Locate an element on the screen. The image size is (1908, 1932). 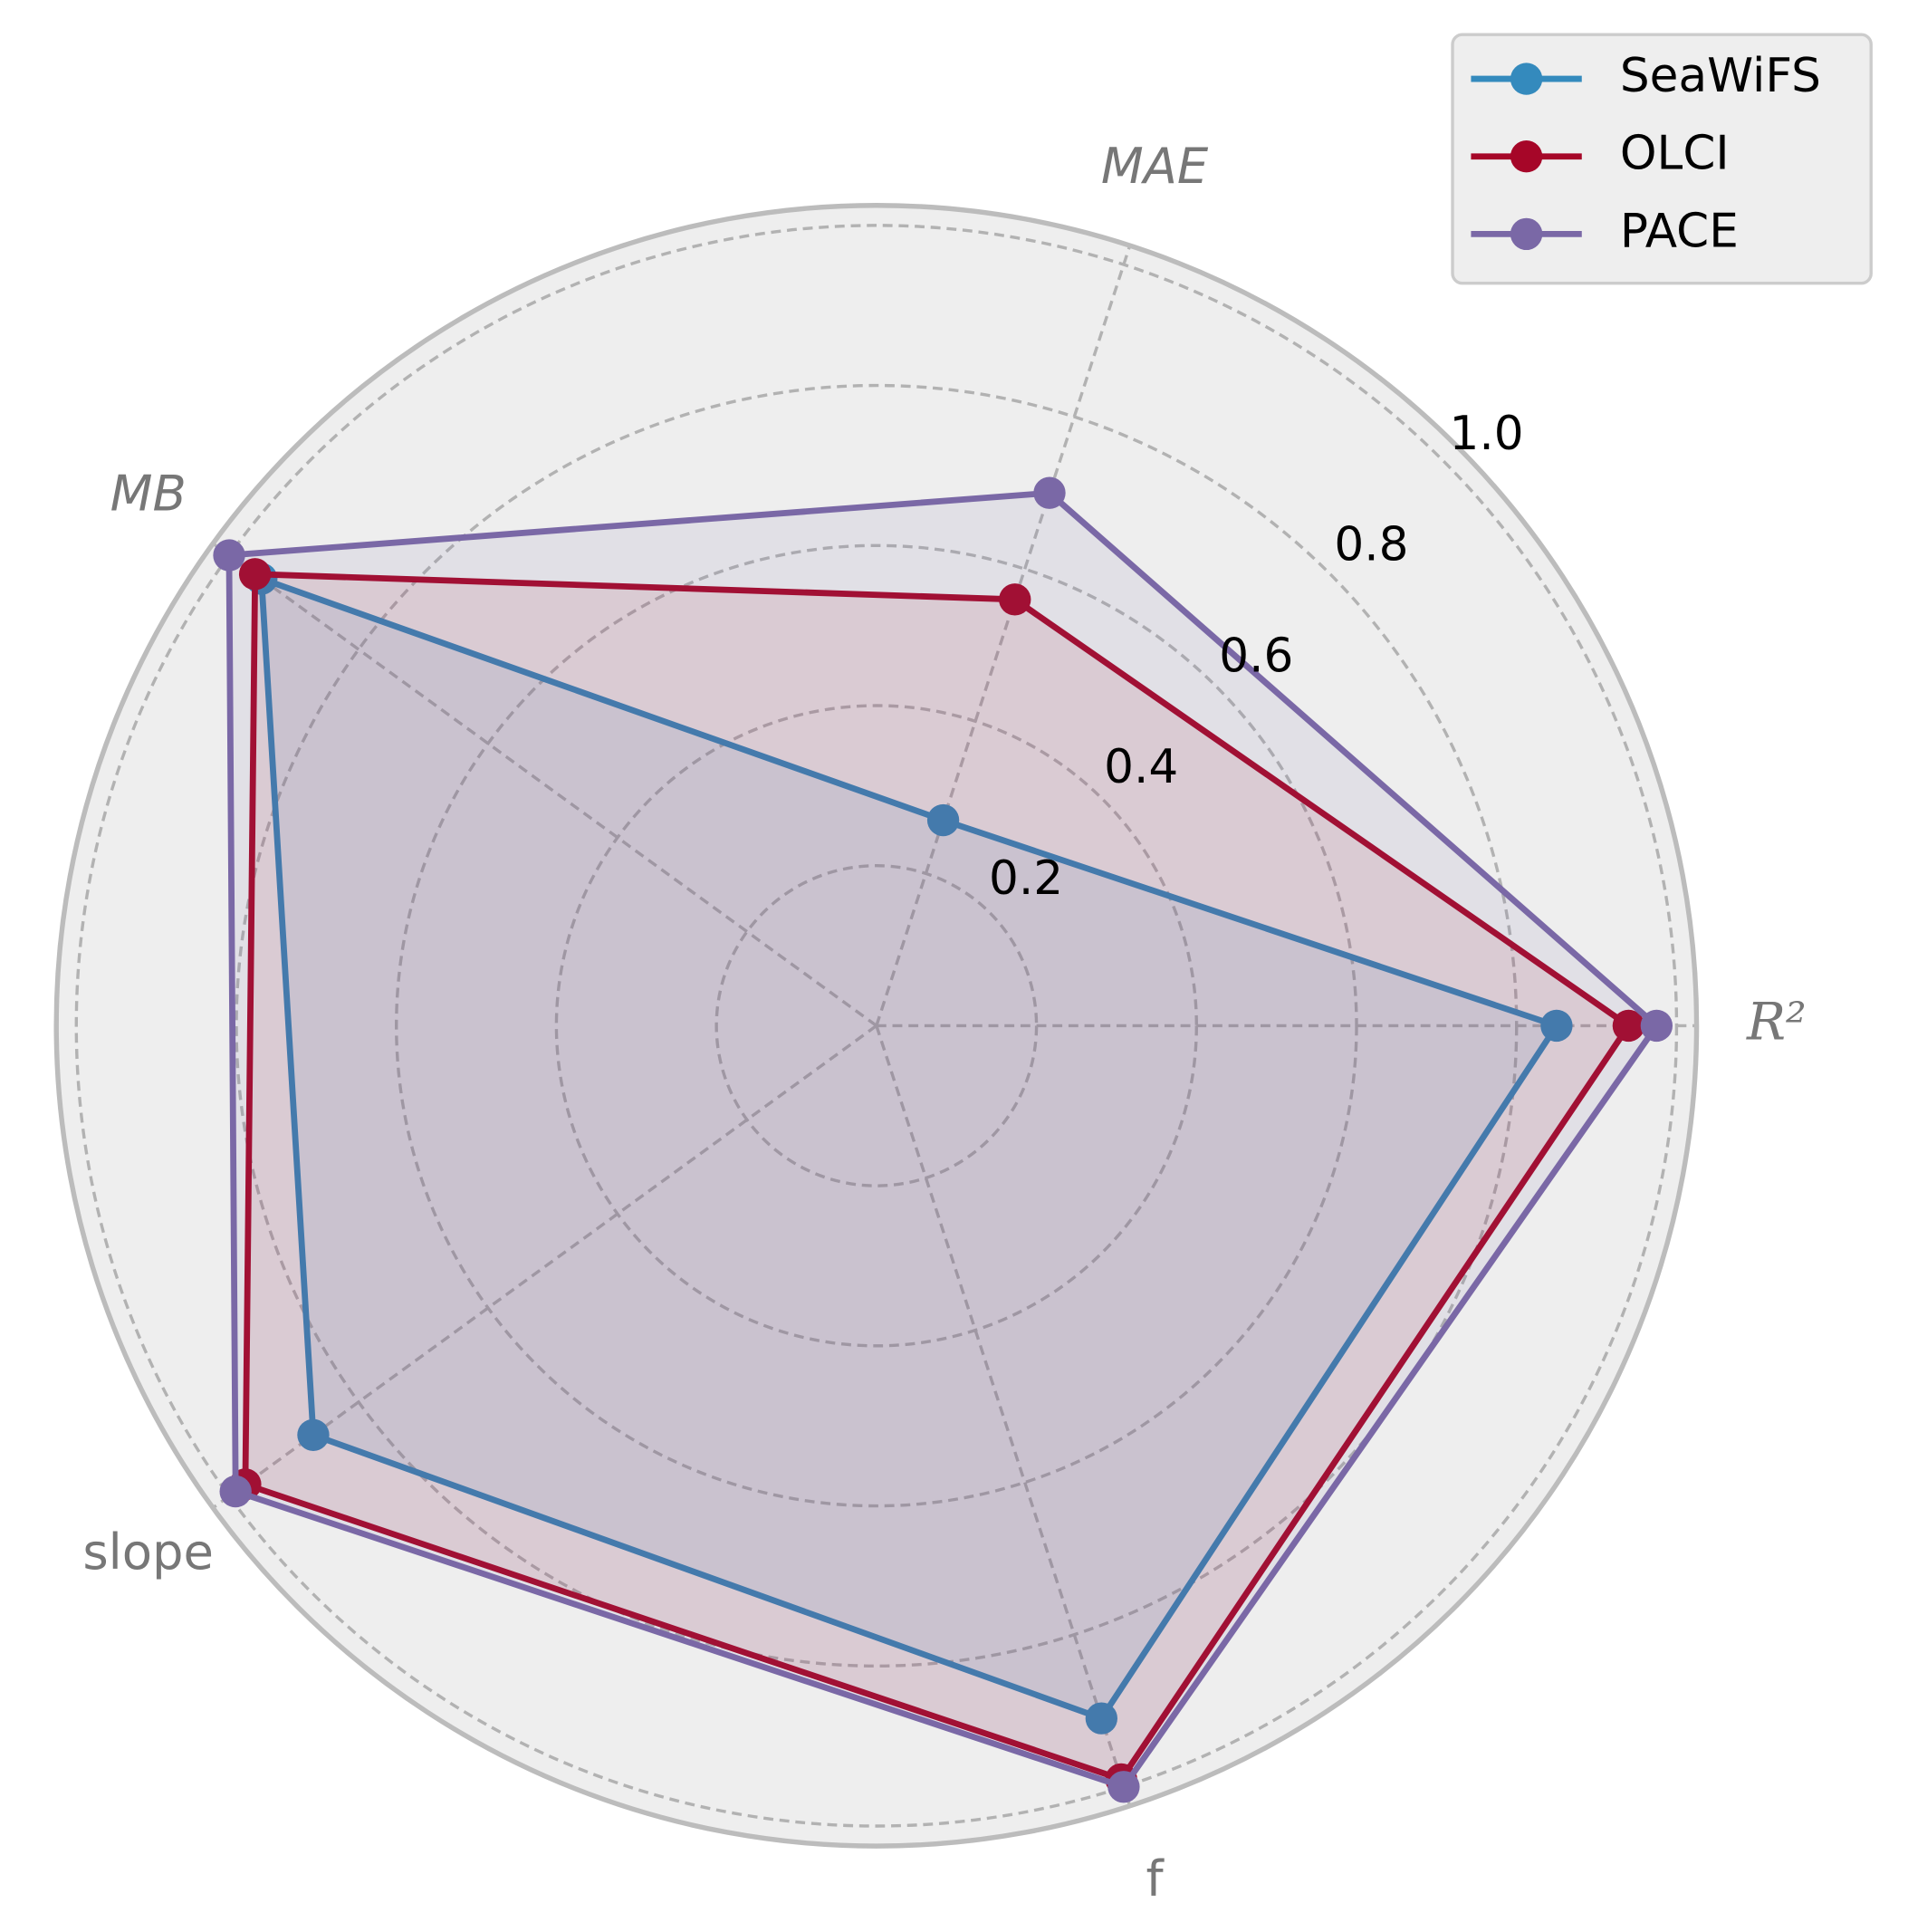
r-tick-label: 0.8 is located at coordinates (1371, 545).